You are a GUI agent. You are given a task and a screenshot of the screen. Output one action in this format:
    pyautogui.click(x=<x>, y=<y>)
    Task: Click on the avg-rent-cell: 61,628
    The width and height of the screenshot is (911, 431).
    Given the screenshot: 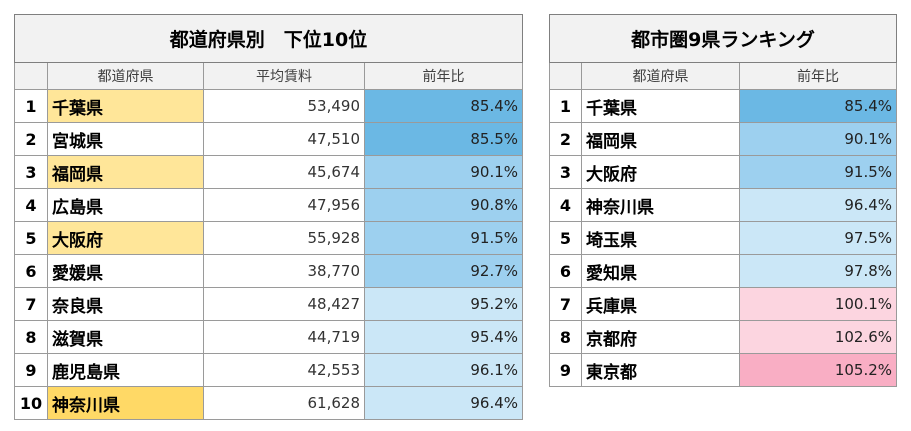 What is the action you would take?
    pyautogui.click(x=284, y=403)
    